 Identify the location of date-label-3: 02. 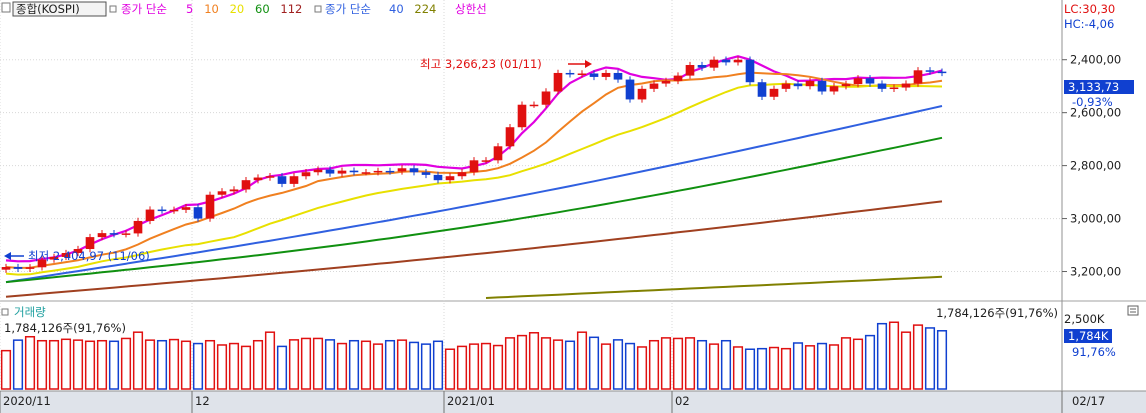
(682, 401).